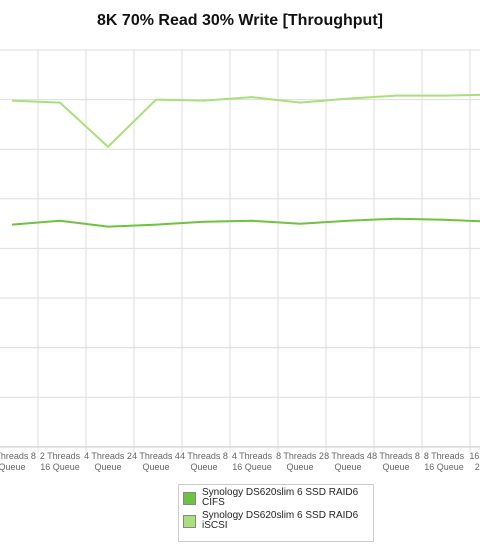 The width and height of the screenshot is (480, 550). I want to click on legend-item: Synology DS620slim 6 SSD RAID6 iSCSI, so click(276, 521).